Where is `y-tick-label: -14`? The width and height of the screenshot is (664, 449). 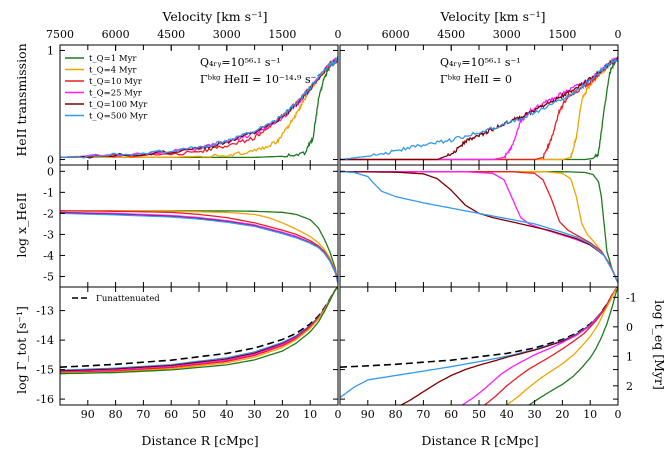
y-tick-label: -14 is located at coordinates (45, 340).